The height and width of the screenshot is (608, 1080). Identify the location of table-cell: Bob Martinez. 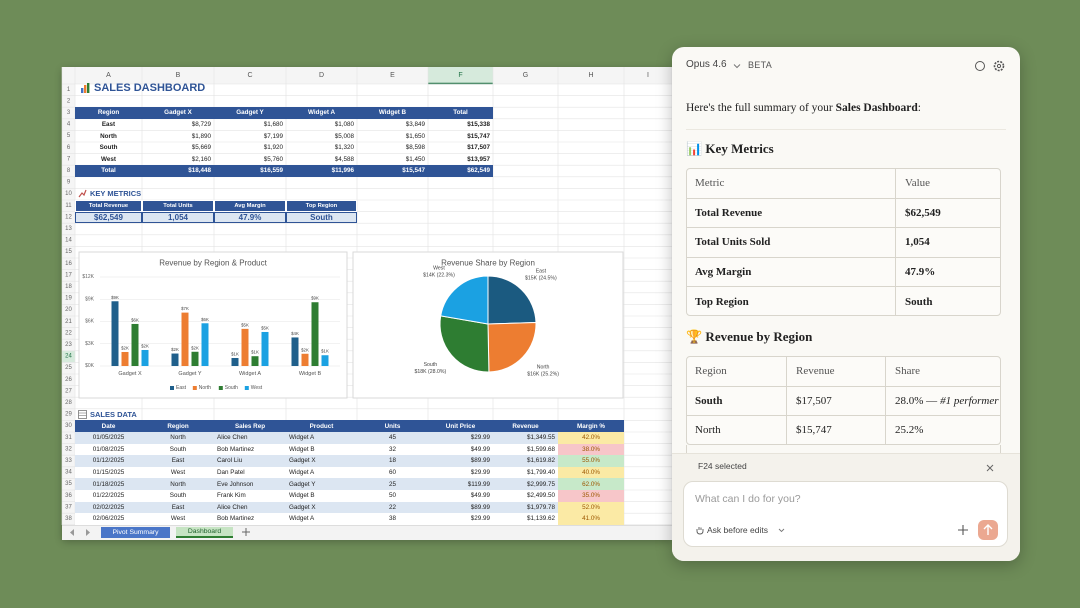
(250, 519).